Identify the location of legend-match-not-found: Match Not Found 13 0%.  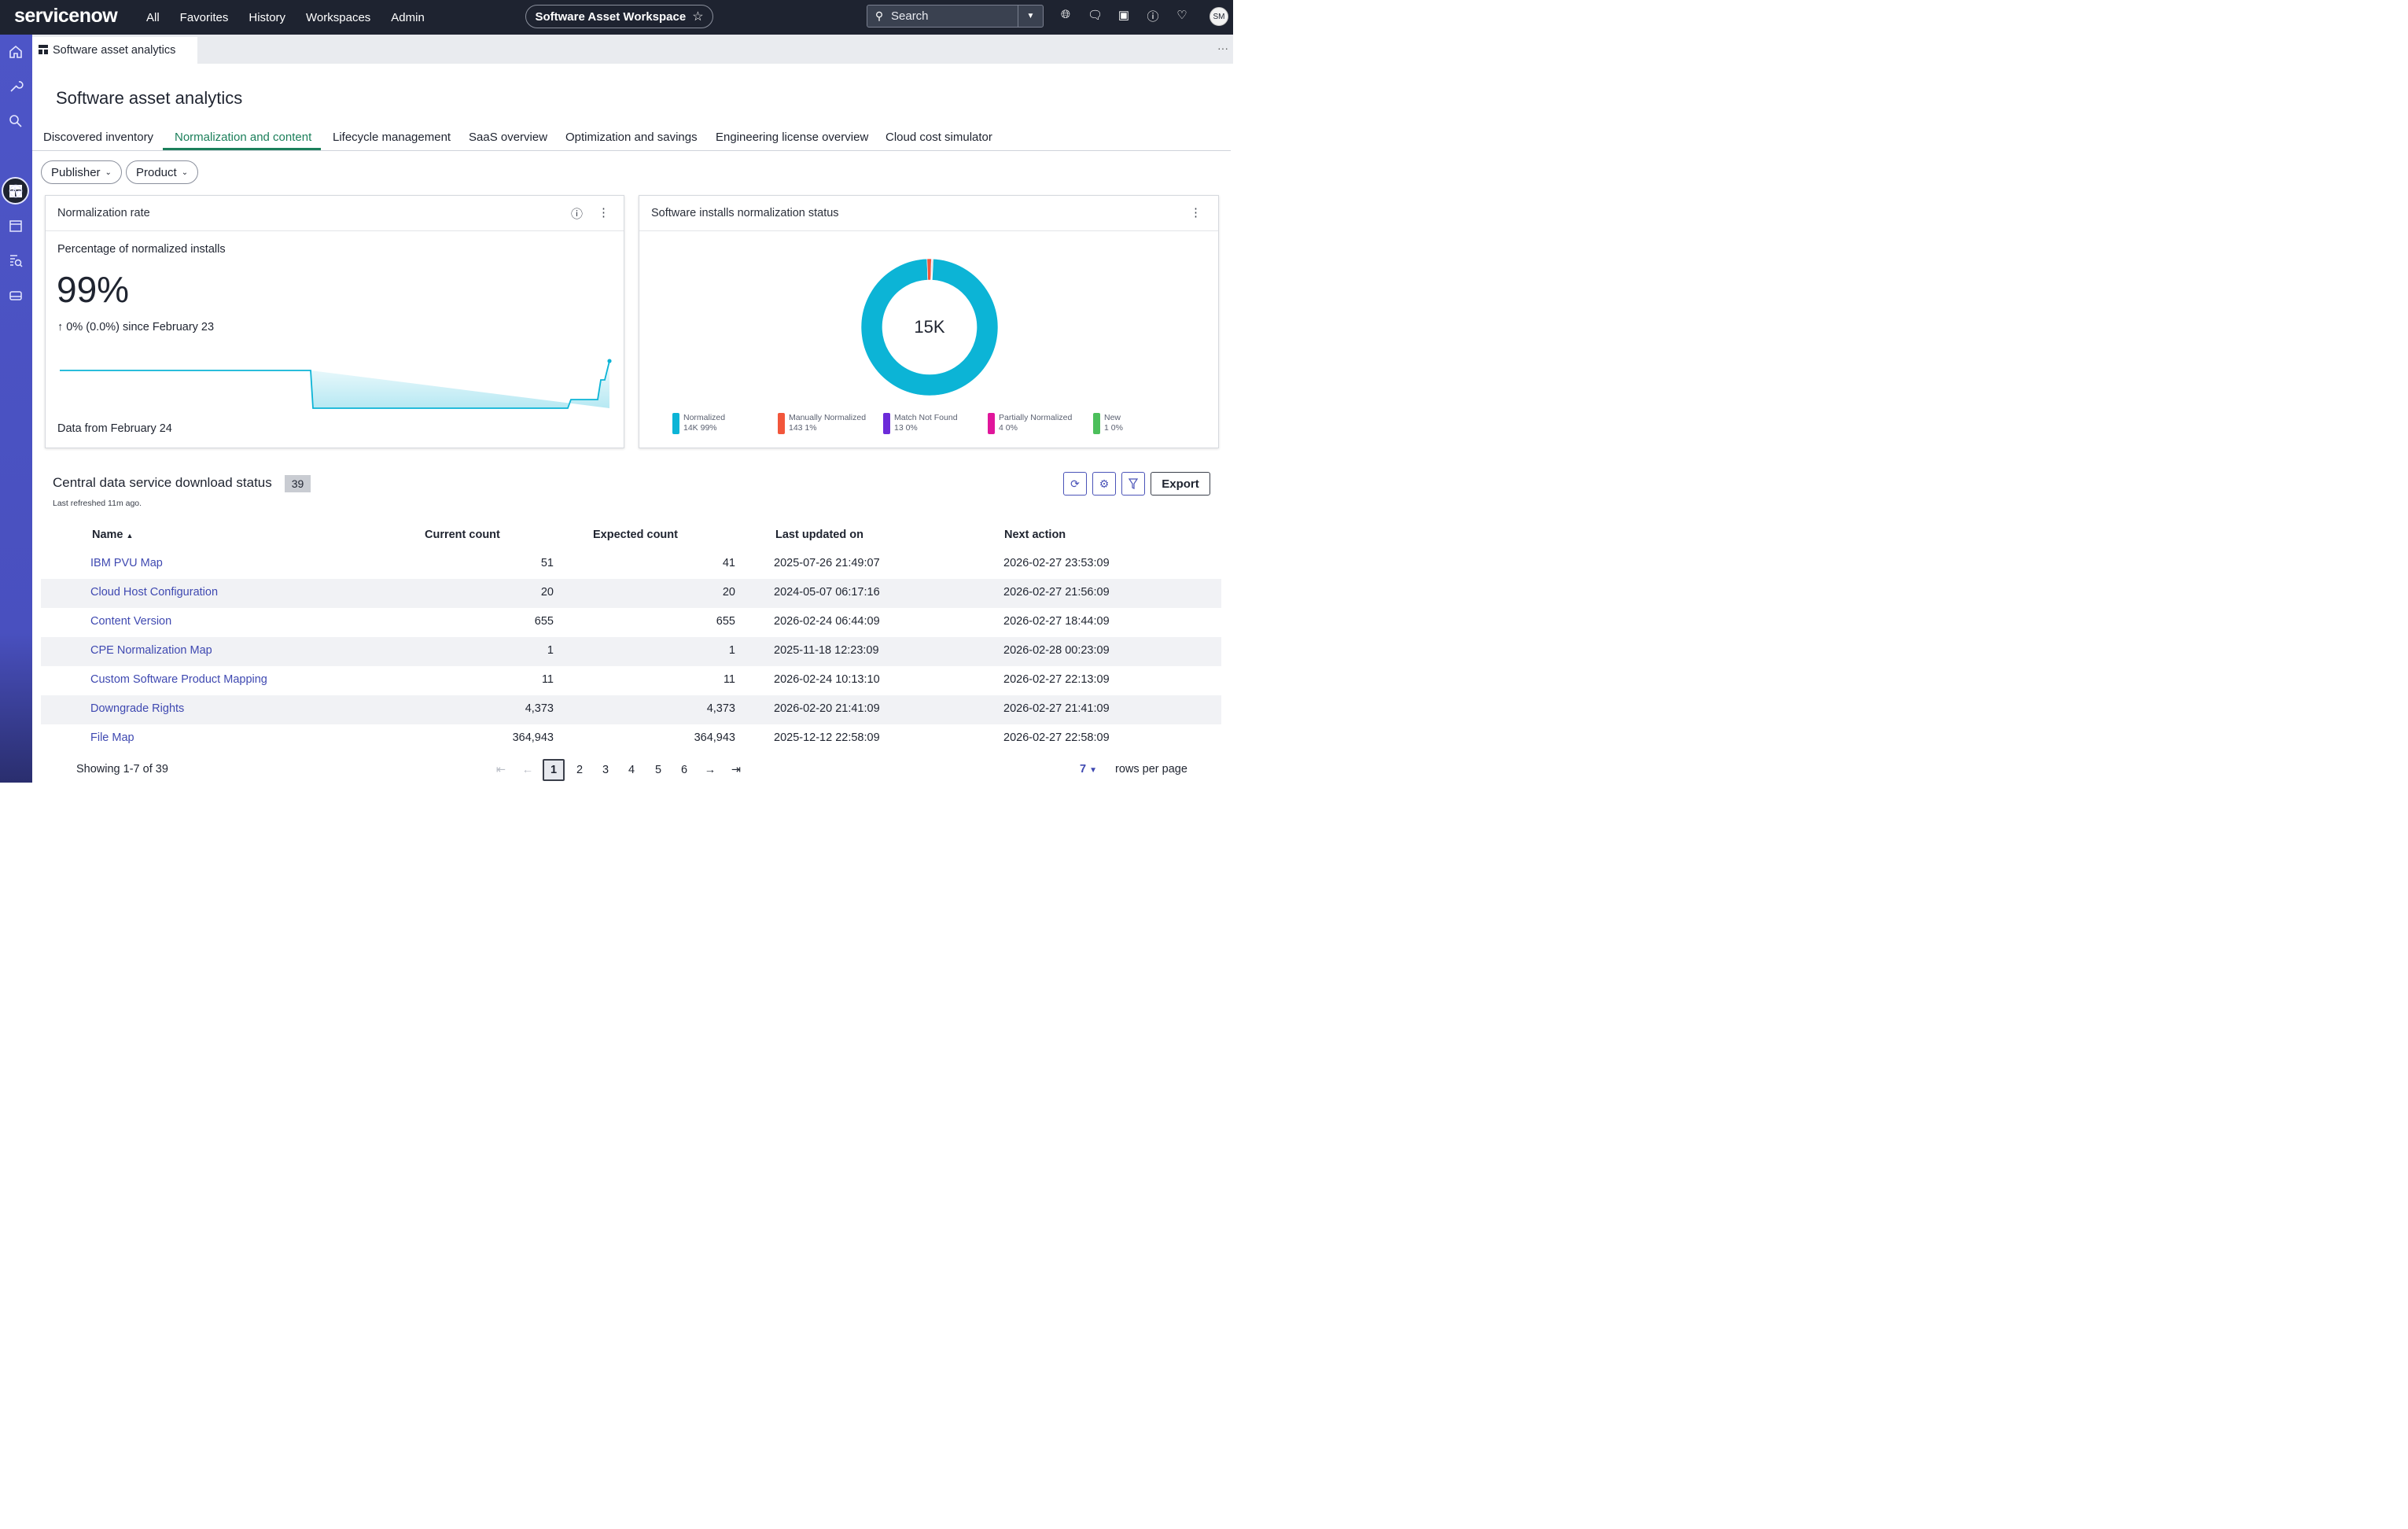
(921, 423).